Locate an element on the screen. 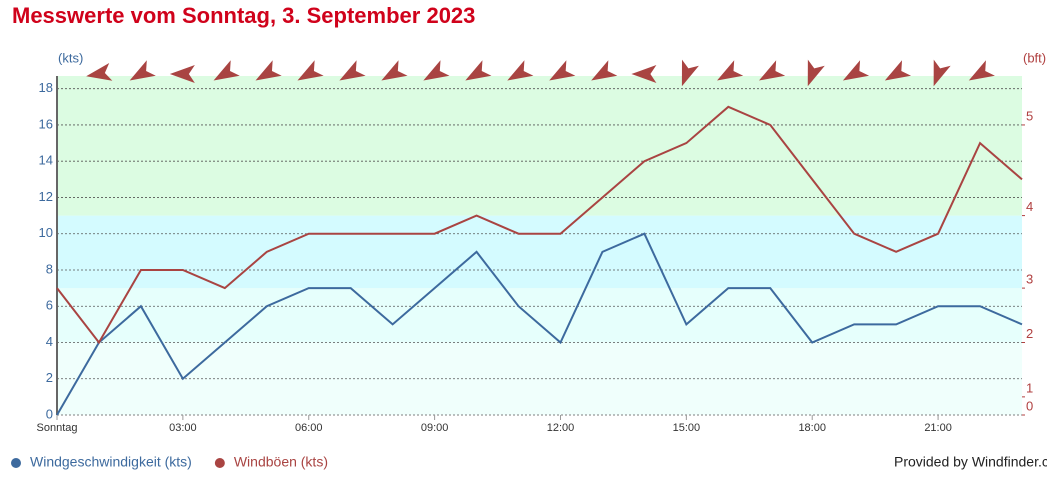  y-tick-label: 12 is located at coordinates (46, 196).